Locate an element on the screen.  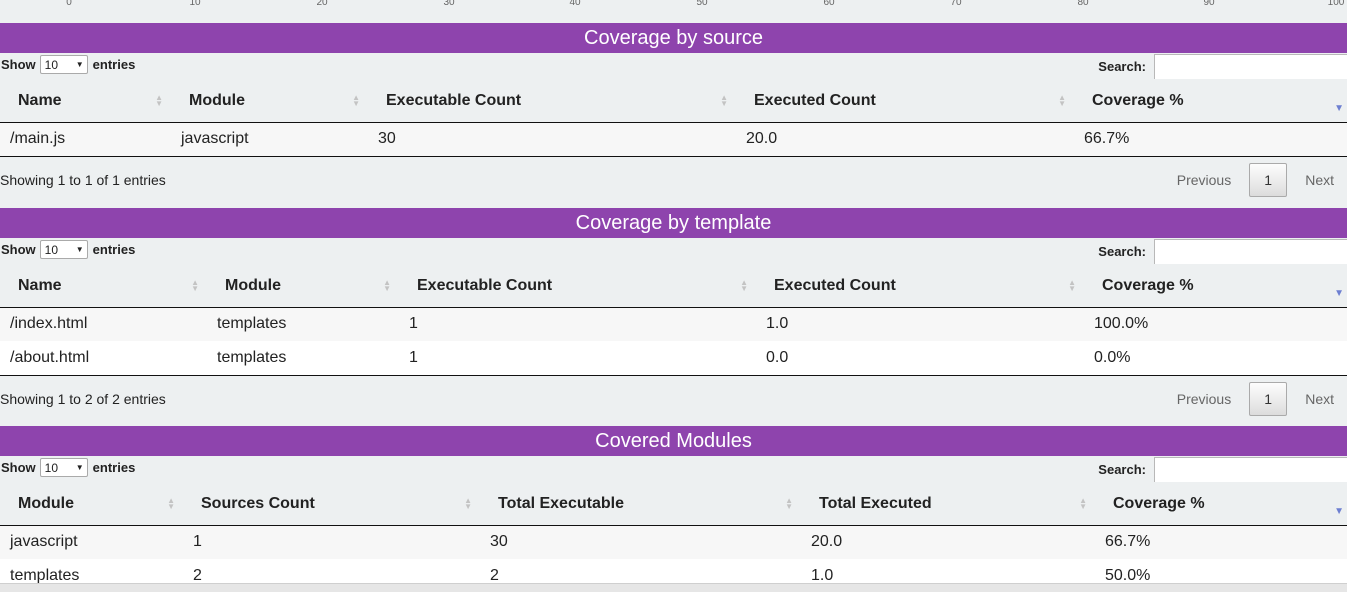
cell-executed-count: 20.0 is located at coordinates (905, 139).